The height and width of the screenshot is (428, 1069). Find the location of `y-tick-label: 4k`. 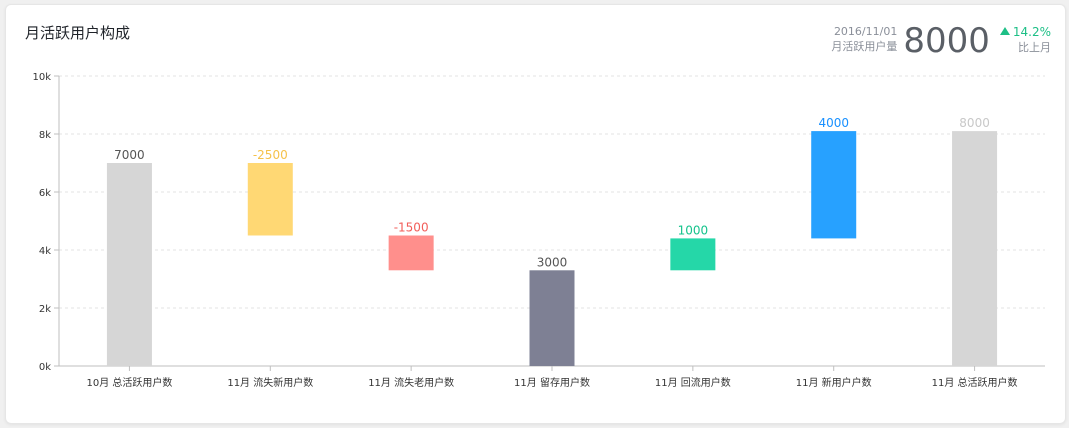

y-tick-label: 4k is located at coordinates (45, 251).